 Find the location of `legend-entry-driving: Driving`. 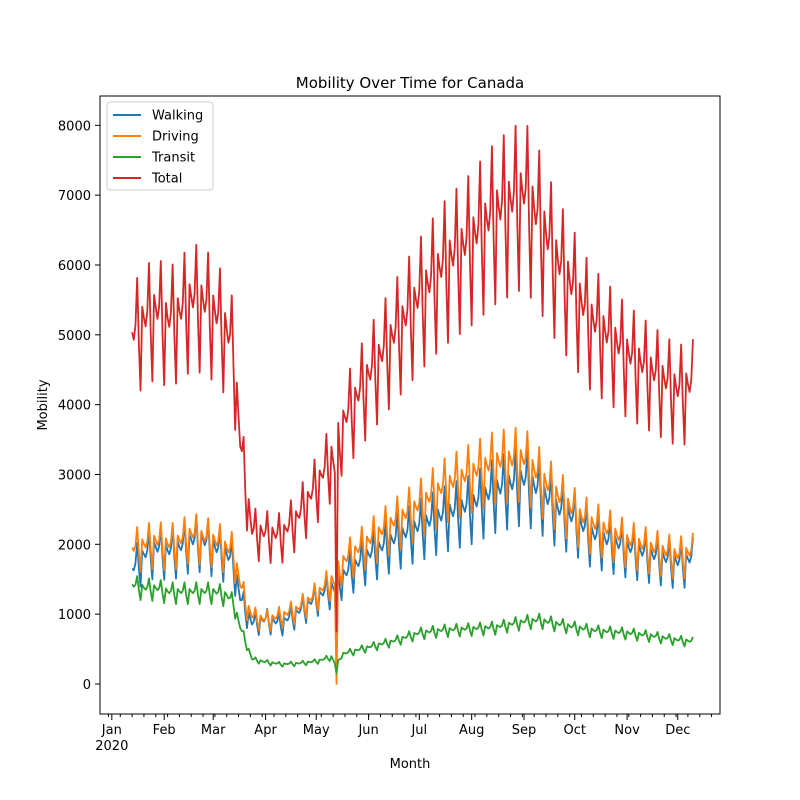

legend-entry-driving: Driving is located at coordinates (175, 137).